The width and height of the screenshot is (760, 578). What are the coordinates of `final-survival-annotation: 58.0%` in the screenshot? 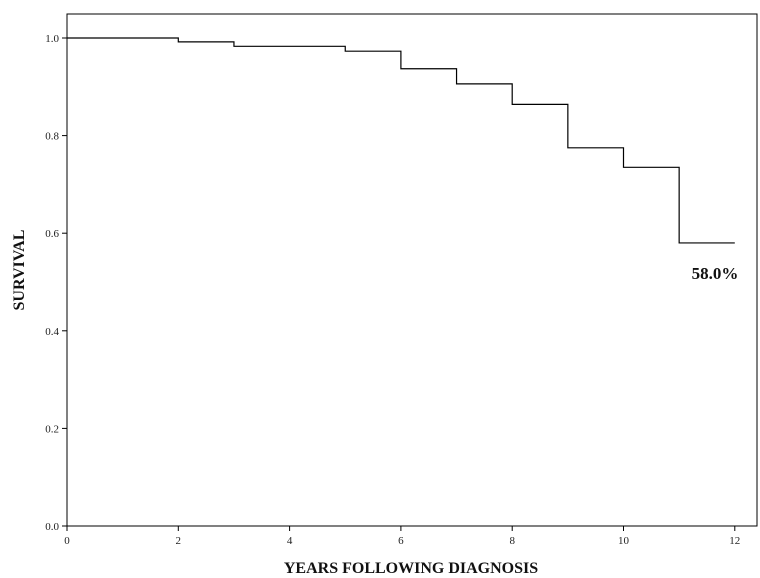 It's located at (715, 273).